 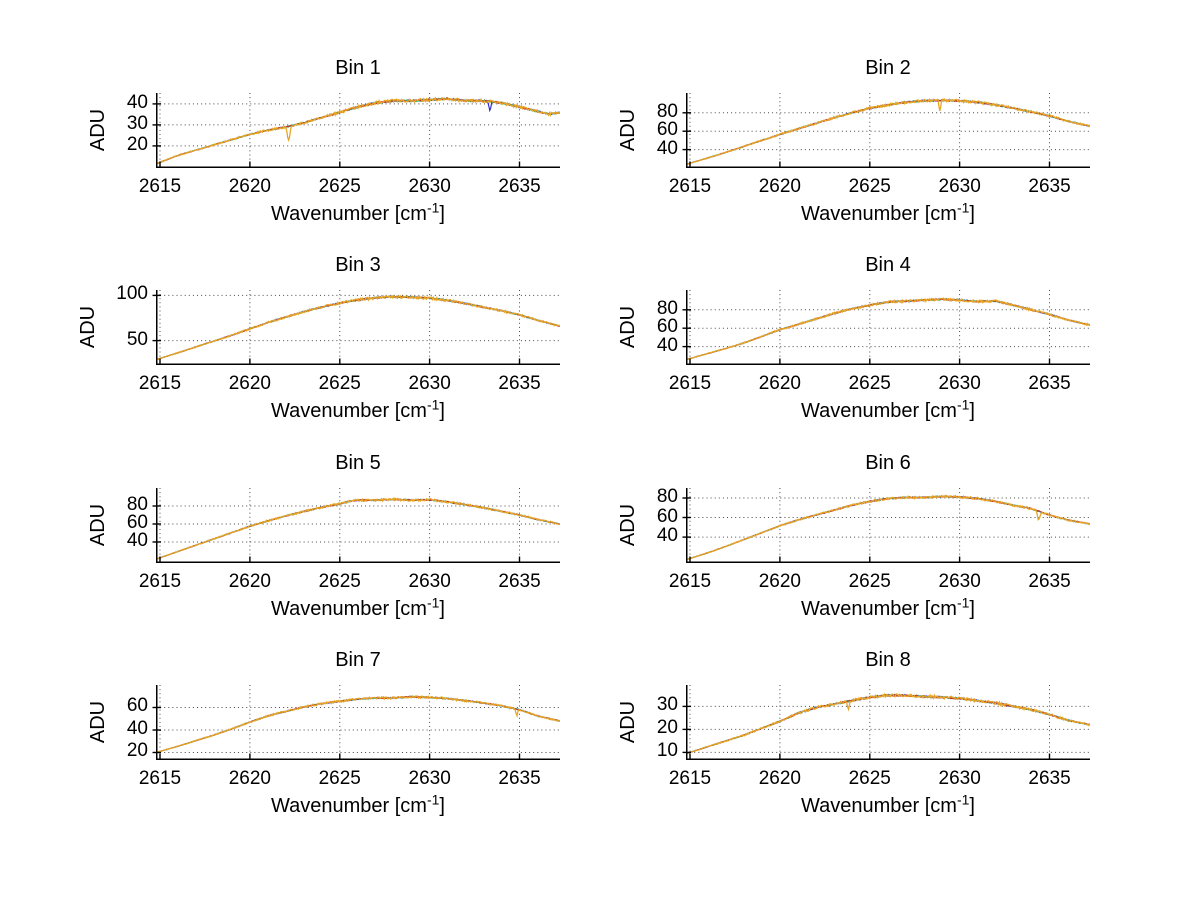 I want to click on subplot-title-bin-5: Bin 5, so click(x=358, y=463).